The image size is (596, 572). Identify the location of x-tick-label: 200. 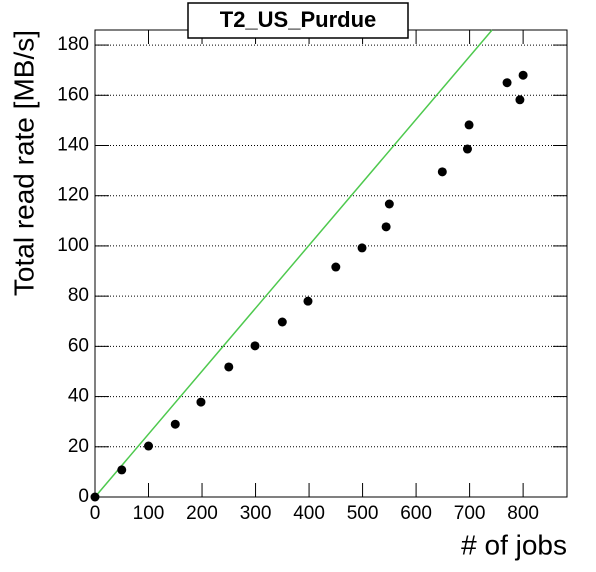
(202, 513).